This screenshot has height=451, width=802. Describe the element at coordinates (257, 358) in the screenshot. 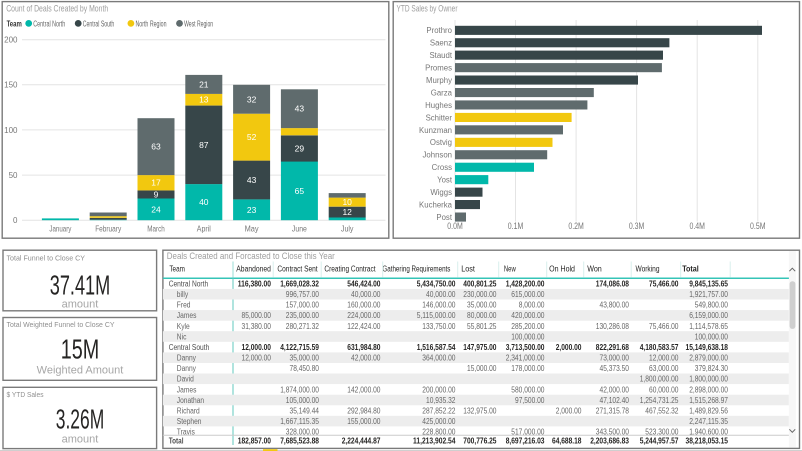

I see `svg-text: 12,000.00` at that location.